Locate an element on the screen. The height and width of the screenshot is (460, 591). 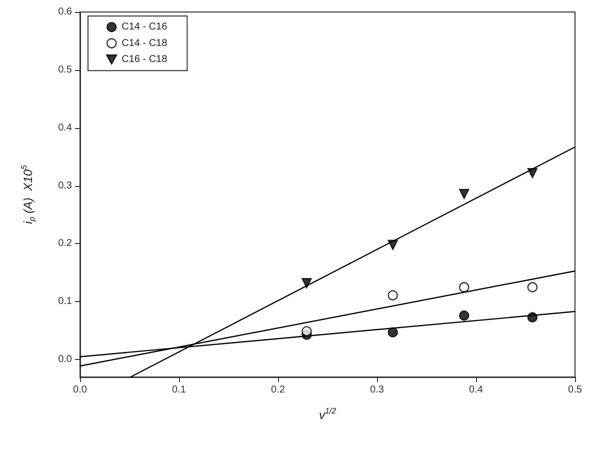
y-tick-label: 0.5 is located at coordinates (65, 70).